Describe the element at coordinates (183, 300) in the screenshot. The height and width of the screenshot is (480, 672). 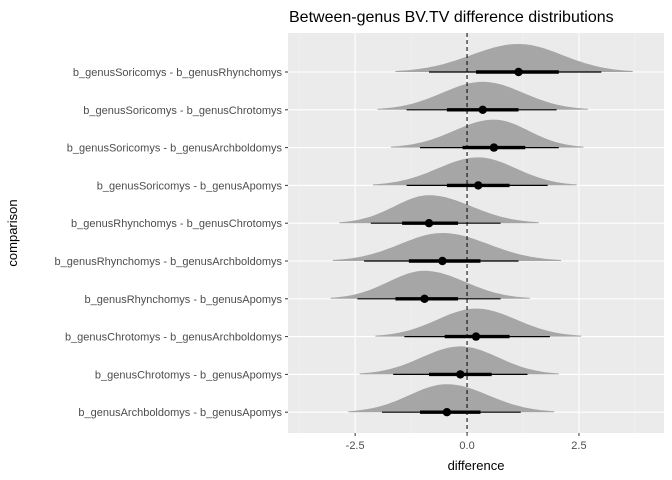
I see `y-tick-label: b_genusRhynchomys - b_genusApomys` at that location.